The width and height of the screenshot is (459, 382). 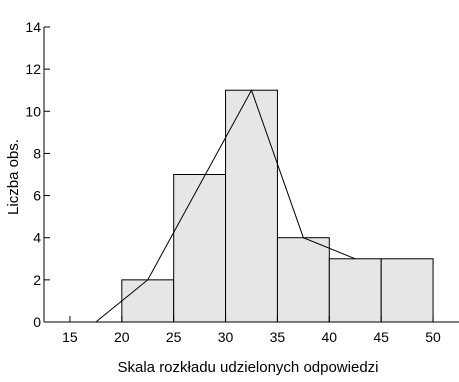 What do you see at coordinates (37, 280) in the screenshot?
I see `y-tick-label: 2` at bounding box center [37, 280].